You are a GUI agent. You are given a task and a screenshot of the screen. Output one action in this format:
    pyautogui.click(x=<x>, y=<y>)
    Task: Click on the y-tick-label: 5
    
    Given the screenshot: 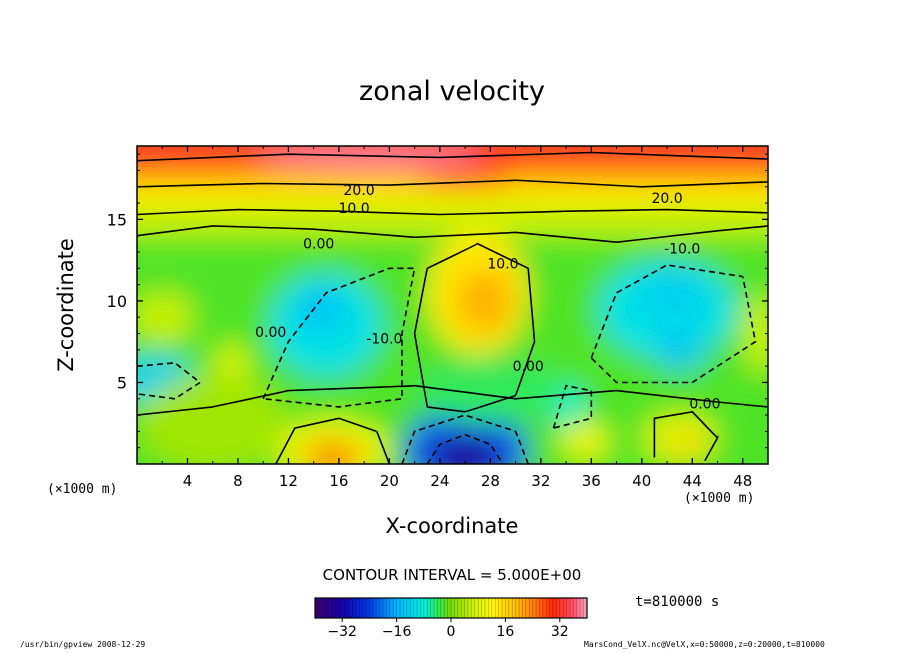 What is the action you would take?
    pyautogui.click(x=122, y=382)
    